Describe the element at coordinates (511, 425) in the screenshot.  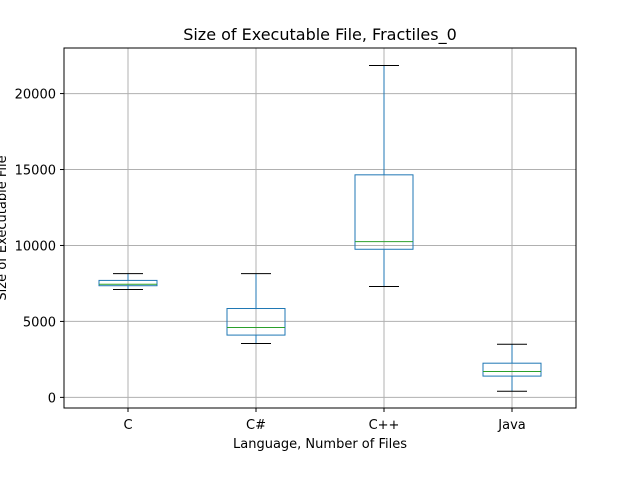
I see `x-tick-label: Java` at that location.